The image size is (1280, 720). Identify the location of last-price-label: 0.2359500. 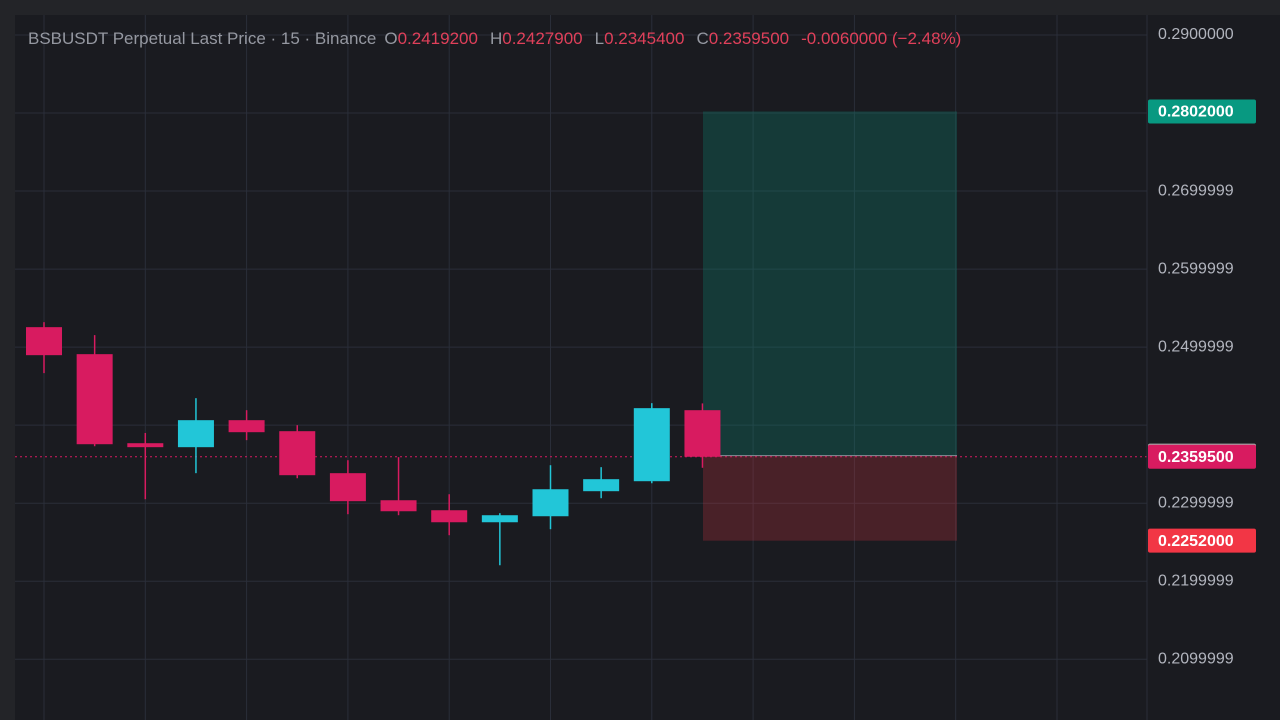
(1196, 457).